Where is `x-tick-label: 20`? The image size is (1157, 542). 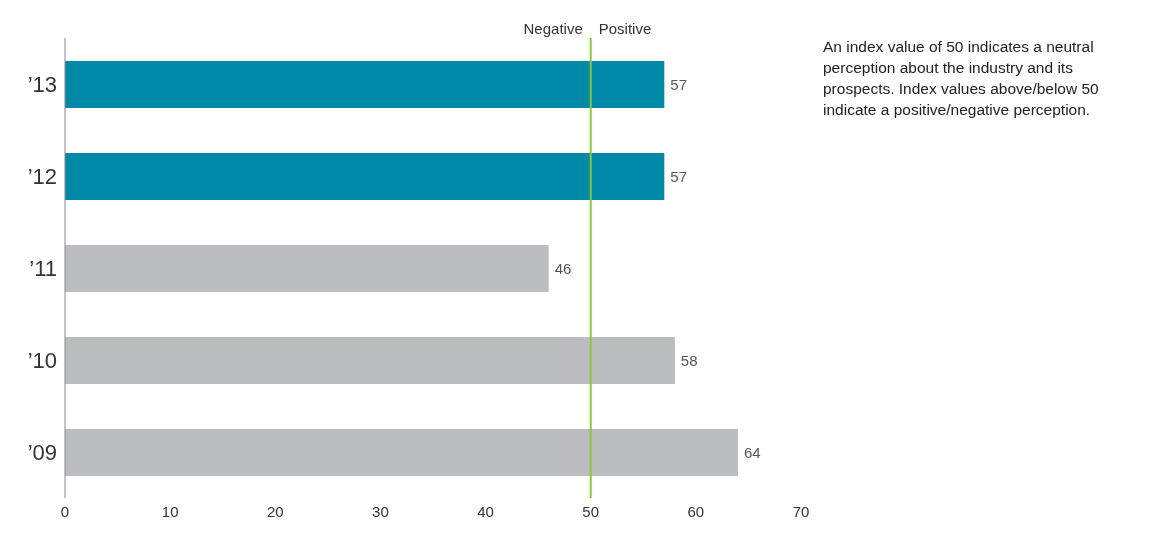
x-tick-label: 20 is located at coordinates (275, 511).